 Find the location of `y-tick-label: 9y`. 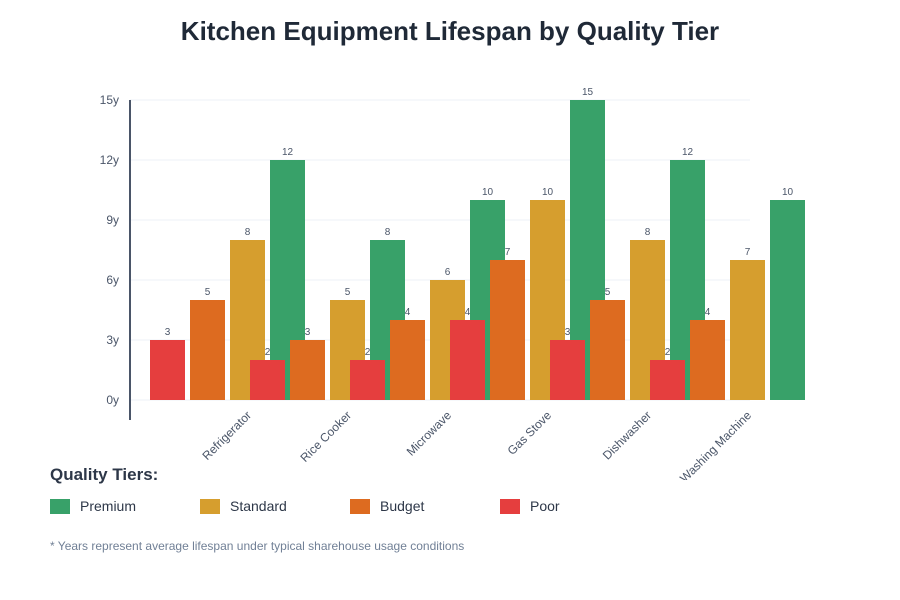

y-tick-label: 9y is located at coordinates (112, 220).